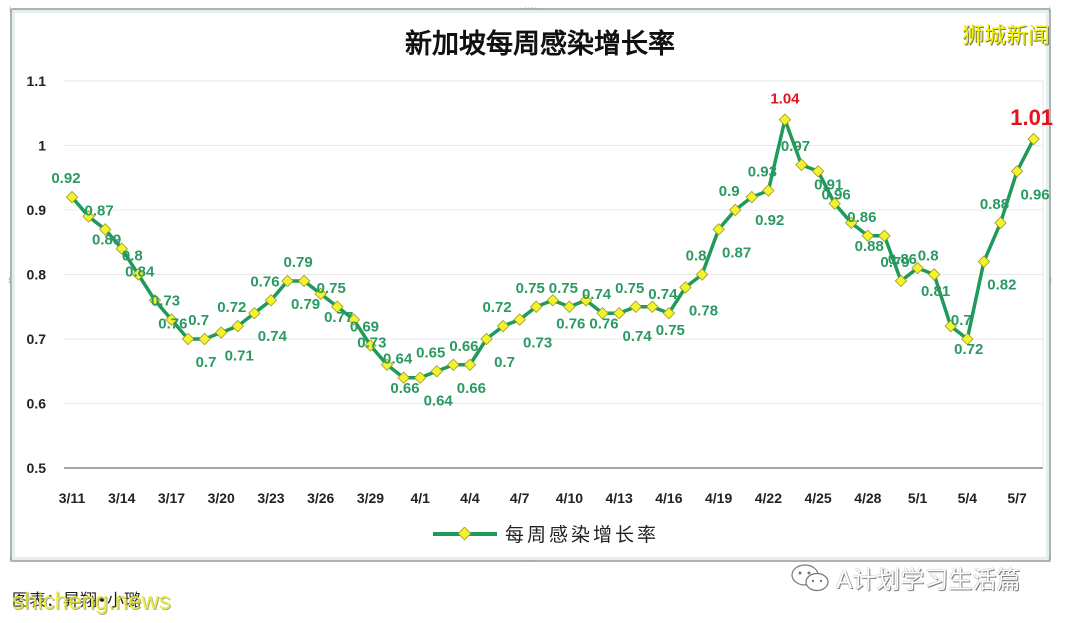 The height and width of the screenshot is (623, 1080). What do you see at coordinates (1050, 559) in the screenshot?
I see `resize-handle-bottom-right: ⁞` at bounding box center [1050, 559].